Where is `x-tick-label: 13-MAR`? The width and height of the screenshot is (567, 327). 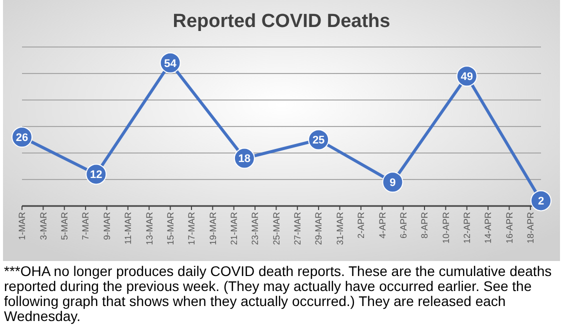
x-tick-label: 13-MAR is located at coordinates (149, 229).